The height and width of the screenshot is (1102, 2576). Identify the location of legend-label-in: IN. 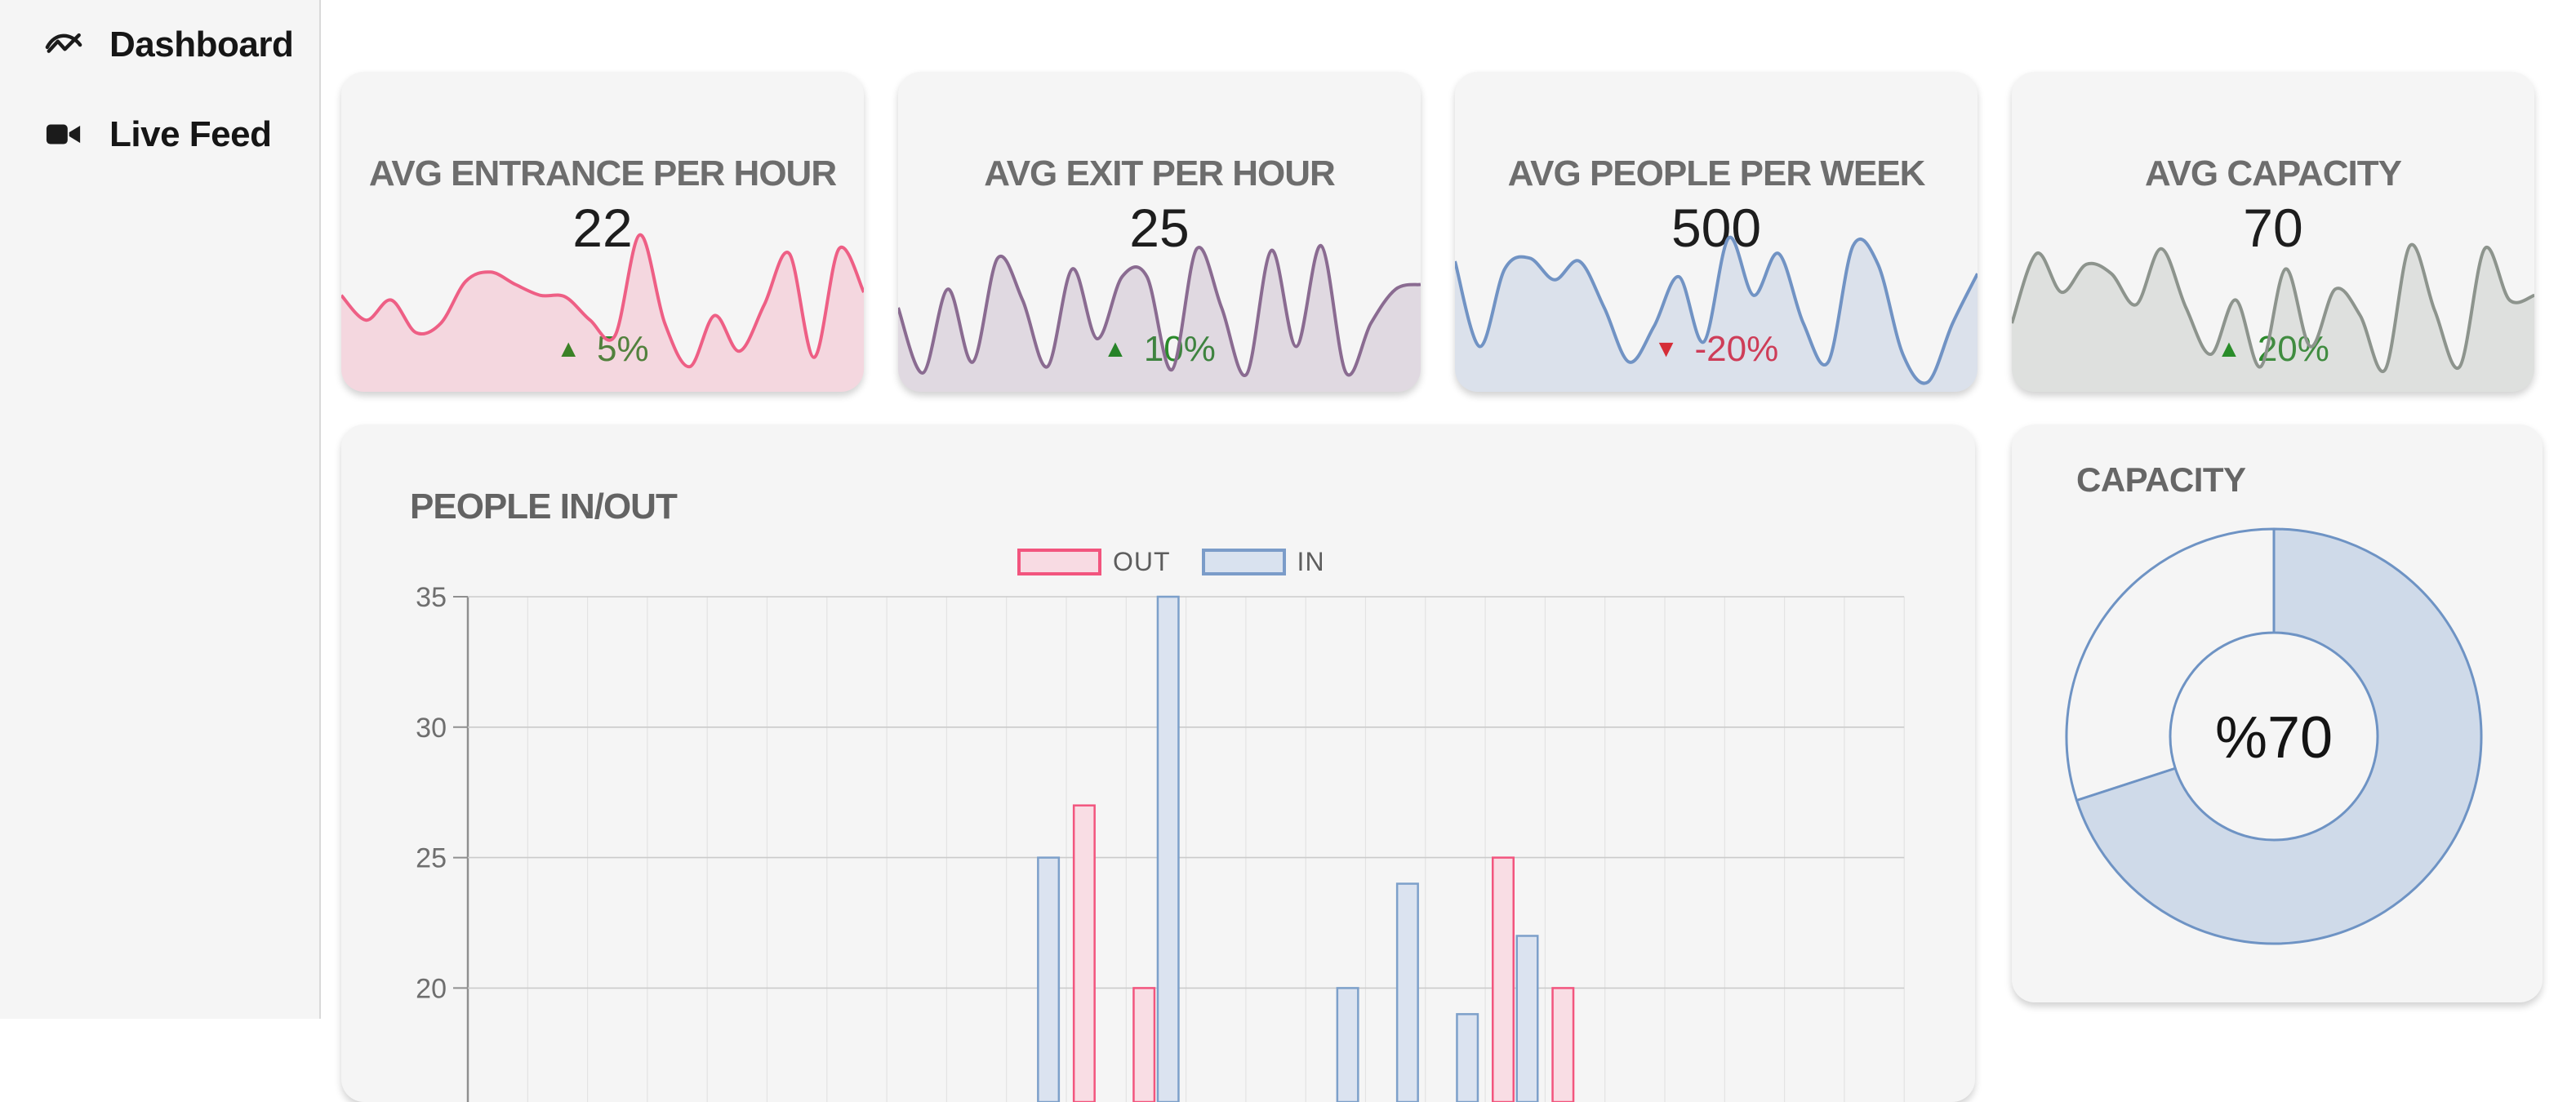
(1311, 561).